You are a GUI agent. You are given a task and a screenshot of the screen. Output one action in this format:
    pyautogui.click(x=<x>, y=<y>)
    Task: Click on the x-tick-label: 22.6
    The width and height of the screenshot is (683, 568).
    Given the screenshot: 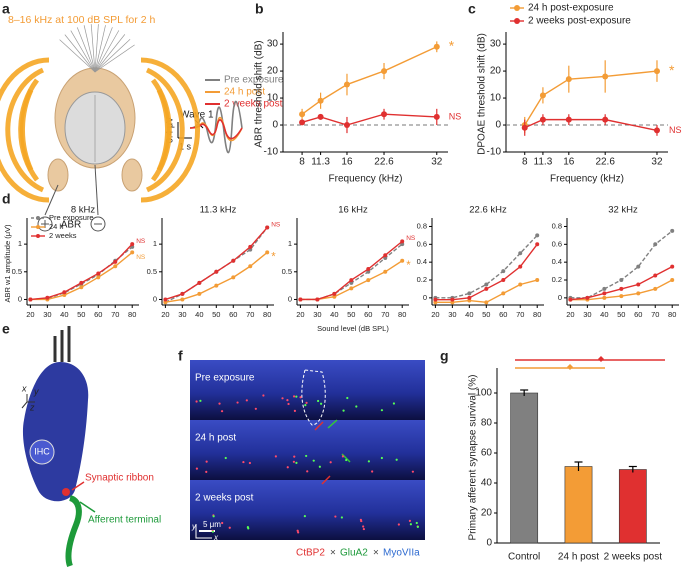 What is the action you would take?
    pyautogui.click(x=605, y=162)
    